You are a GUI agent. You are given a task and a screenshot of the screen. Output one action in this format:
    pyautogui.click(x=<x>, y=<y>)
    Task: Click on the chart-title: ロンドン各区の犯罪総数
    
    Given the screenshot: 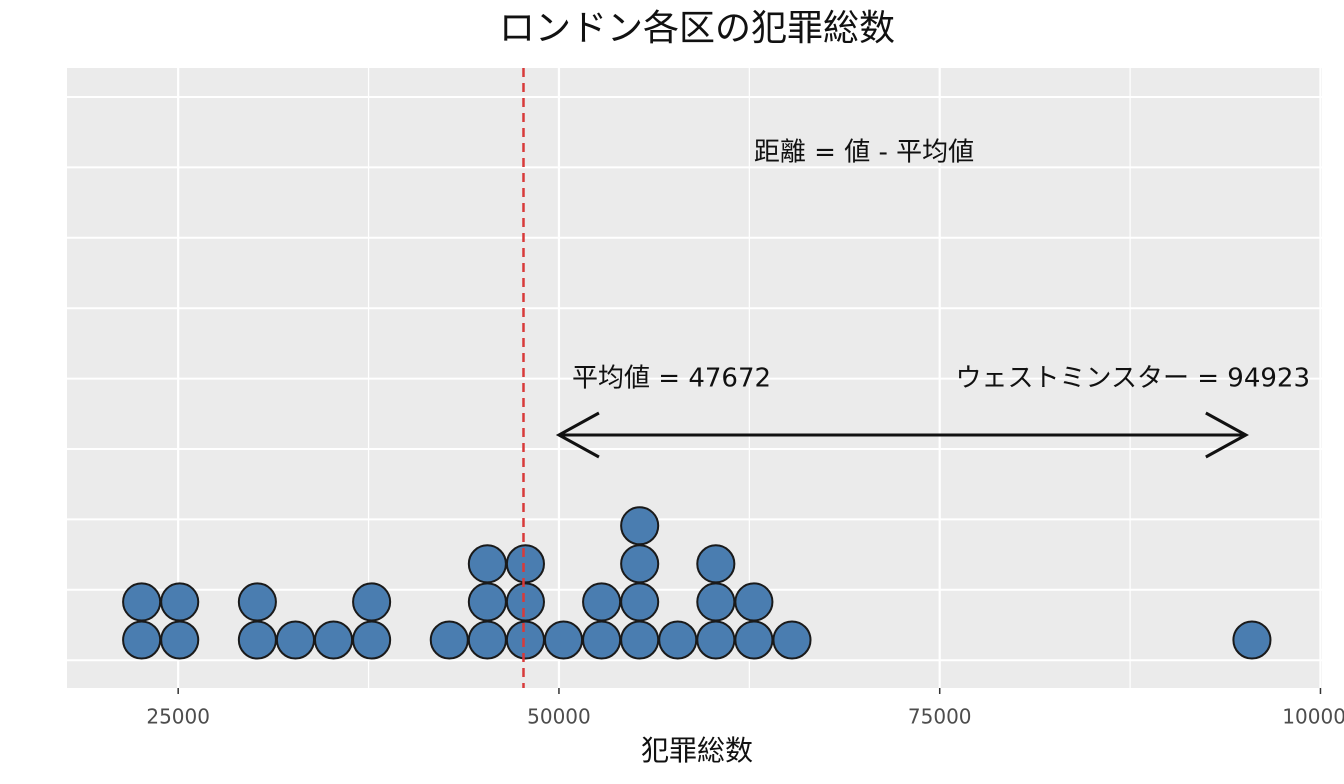 What is the action you would take?
    pyautogui.click(x=697, y=28)
    